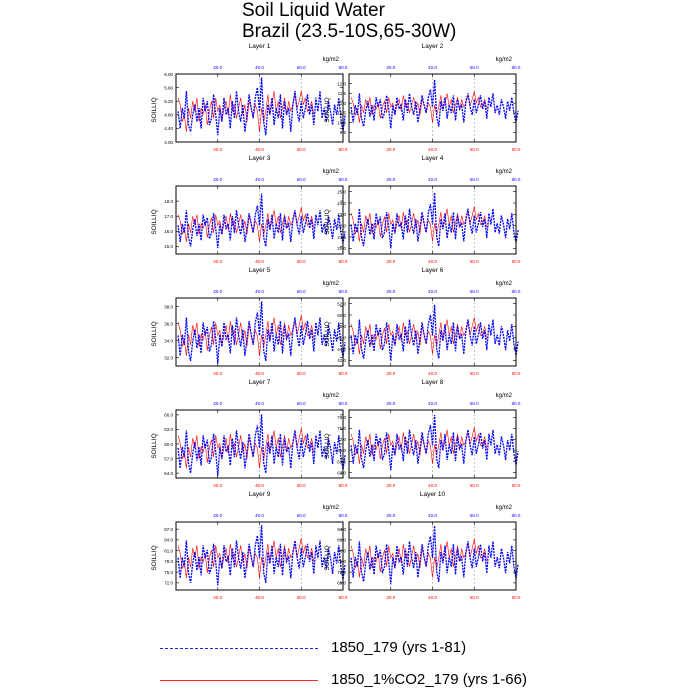 Image resolution: width=700 pixels, height=700 pixels. I want to click on y-tick-label: 50.0, so click(341, 315).